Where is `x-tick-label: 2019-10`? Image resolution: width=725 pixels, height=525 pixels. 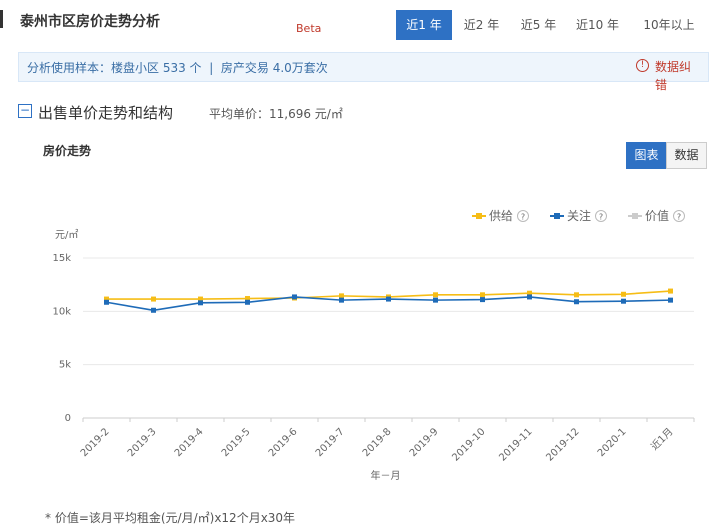 x-tick-label: 2019-10 is located at coordinates (468, 444).